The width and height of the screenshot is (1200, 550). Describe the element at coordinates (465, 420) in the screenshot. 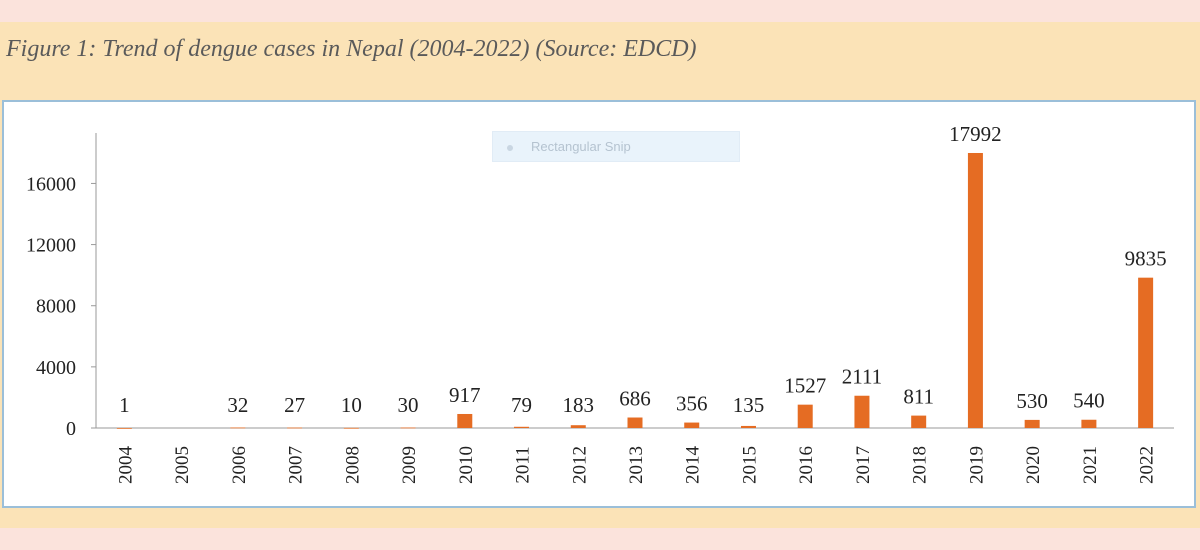

I see `bar-2010` at that location.